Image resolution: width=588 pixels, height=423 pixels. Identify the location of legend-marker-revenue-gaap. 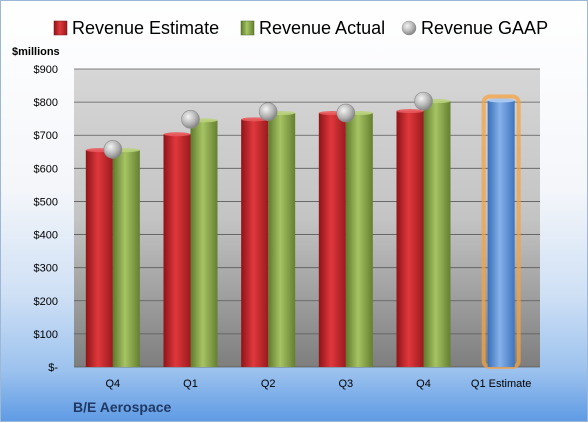
(409, 28).